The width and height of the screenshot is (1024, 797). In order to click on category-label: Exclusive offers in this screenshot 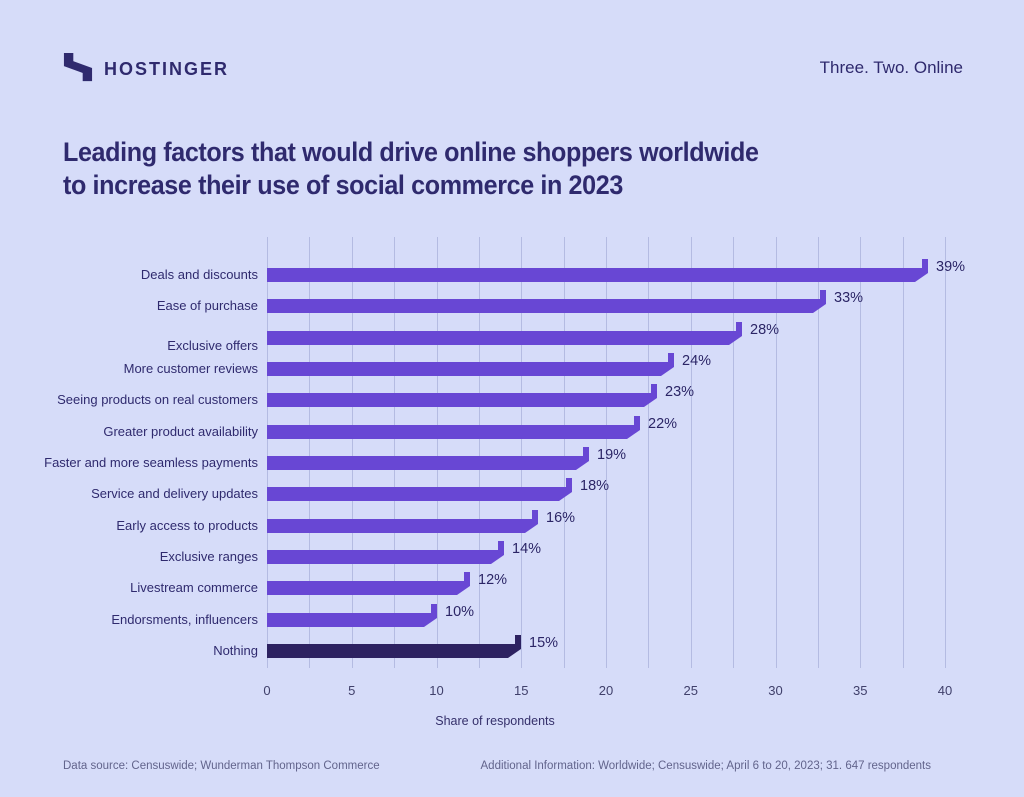, I will do `click(212, 345)`.